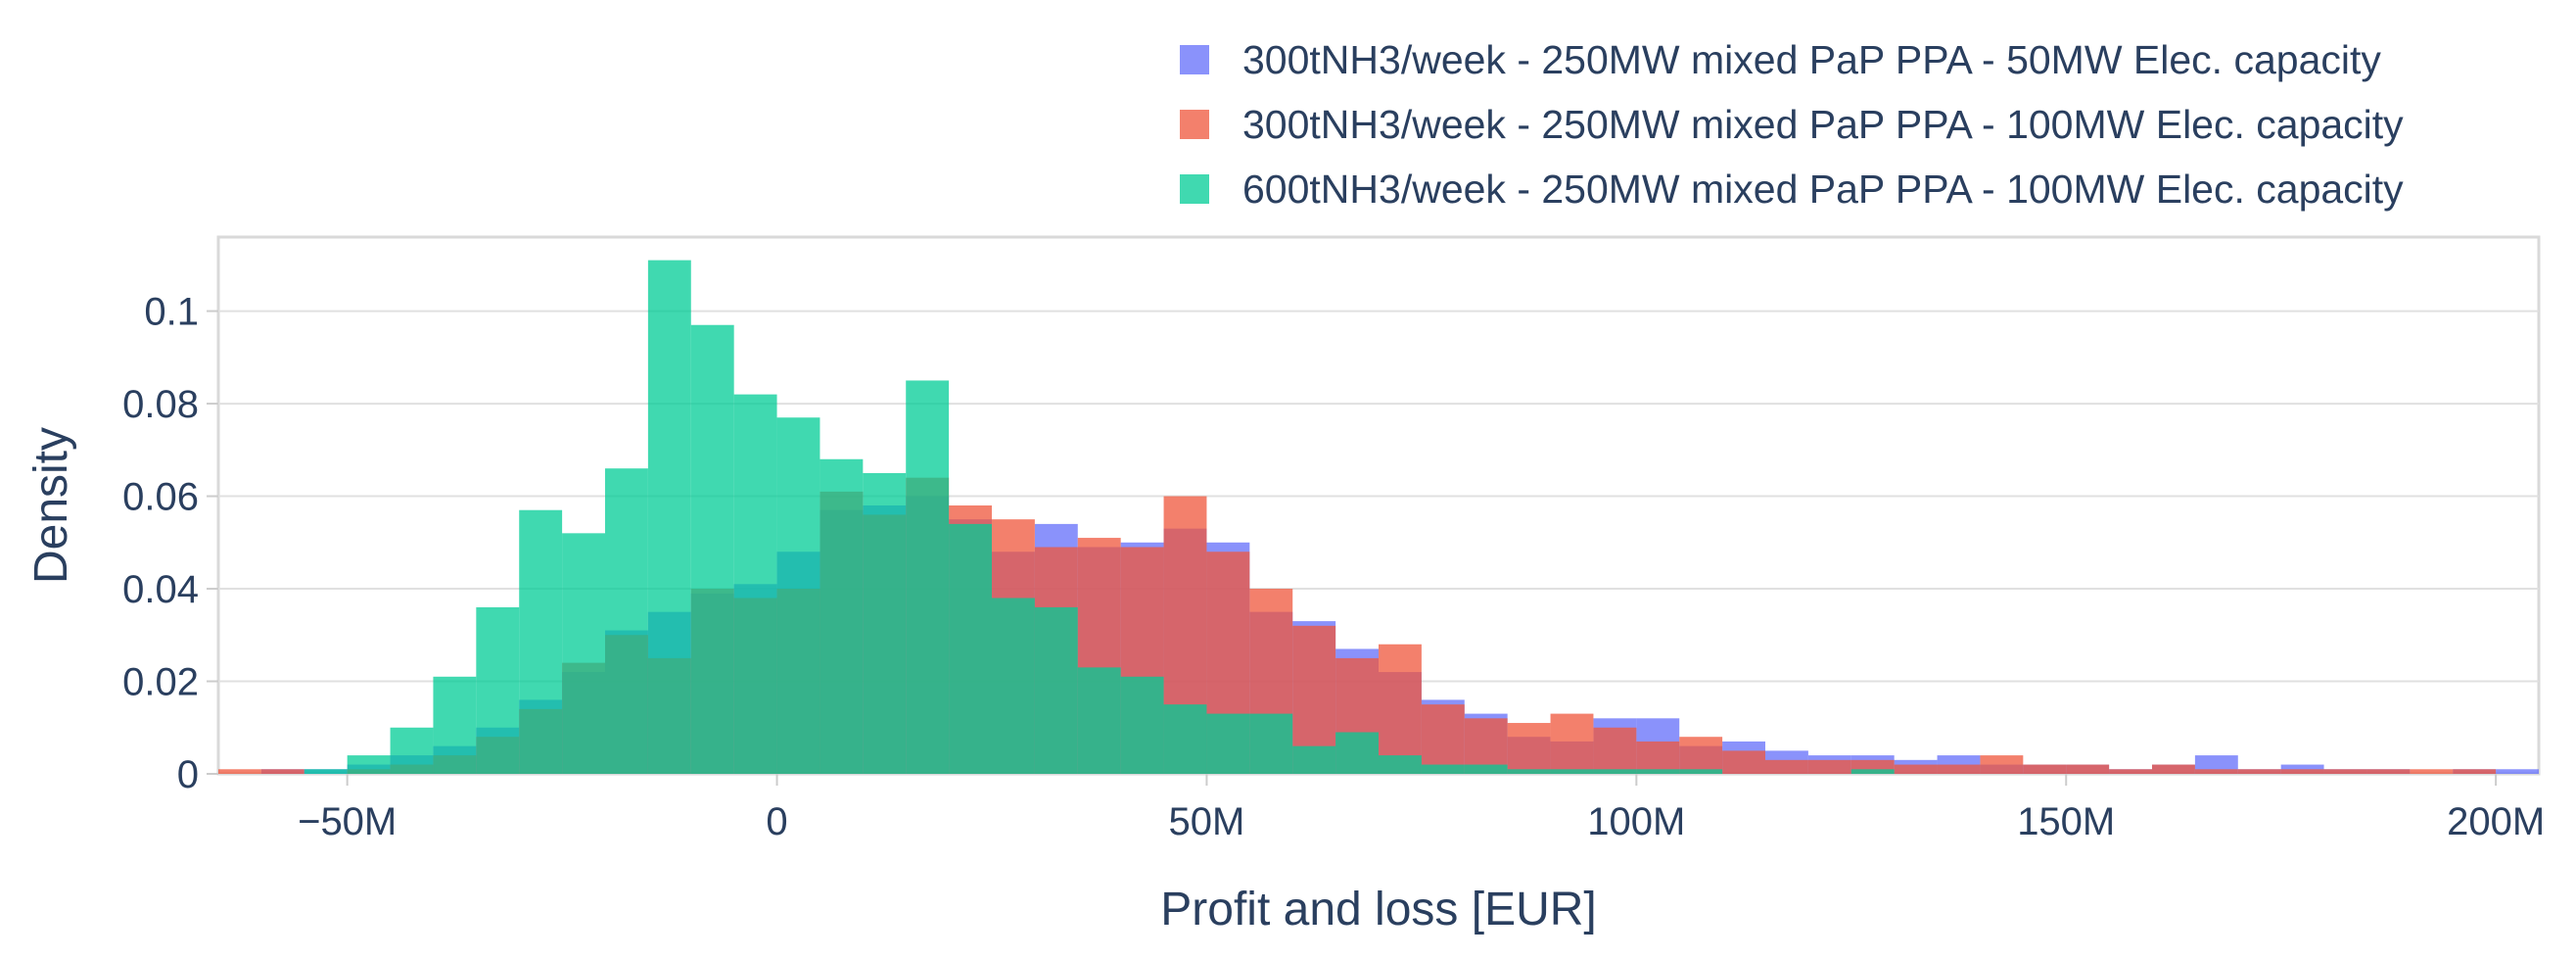 Image resolution: width=2576 pixels, height=959 pixels. I want to click on x-tick-label: 200M, so click(2496, 821).